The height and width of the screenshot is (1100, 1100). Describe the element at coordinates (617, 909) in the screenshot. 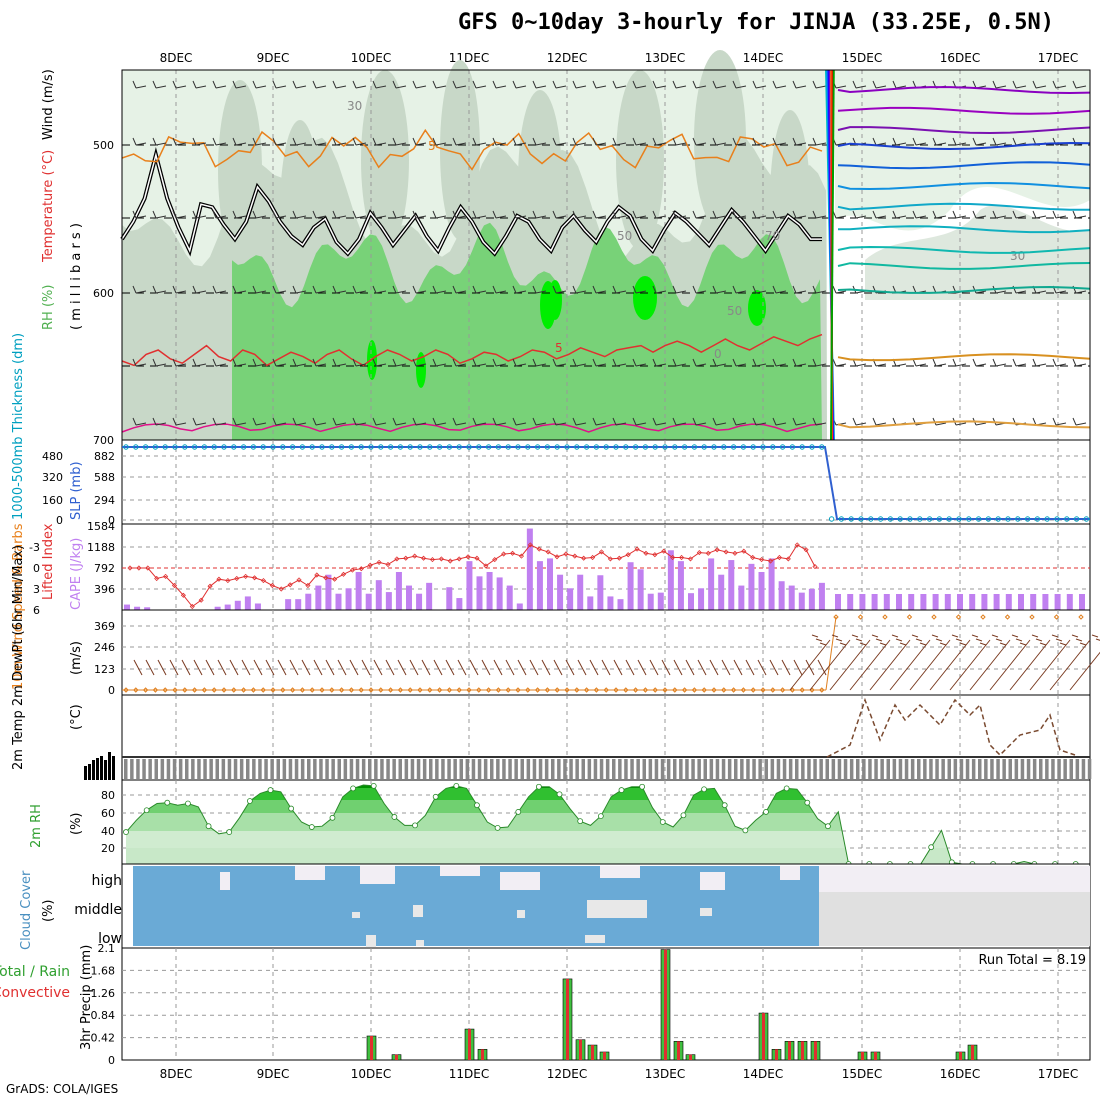

I see `cloud-gap` at that location.